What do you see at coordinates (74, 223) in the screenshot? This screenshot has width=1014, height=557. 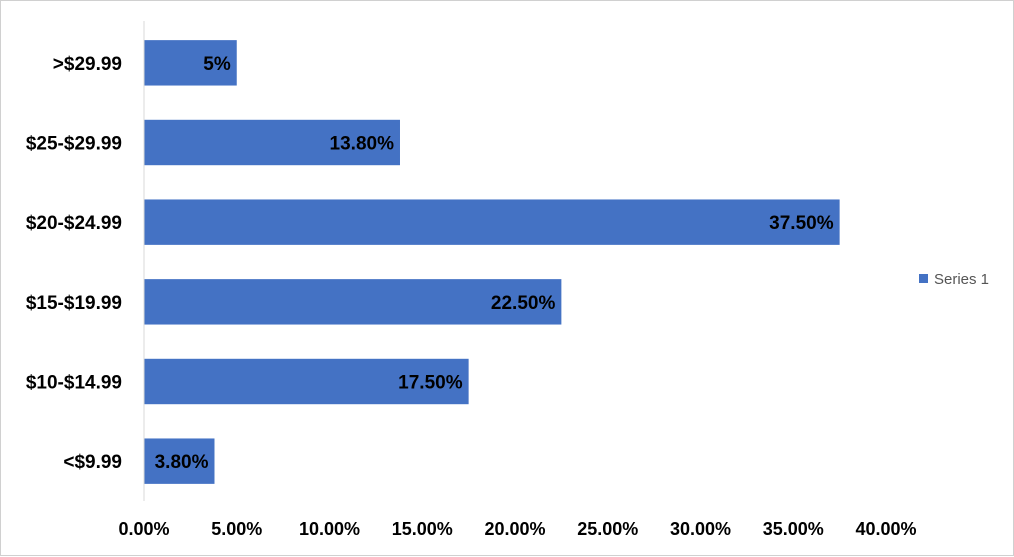 I see `category-label: $20-$24.99` at bounding box center [74, 223].